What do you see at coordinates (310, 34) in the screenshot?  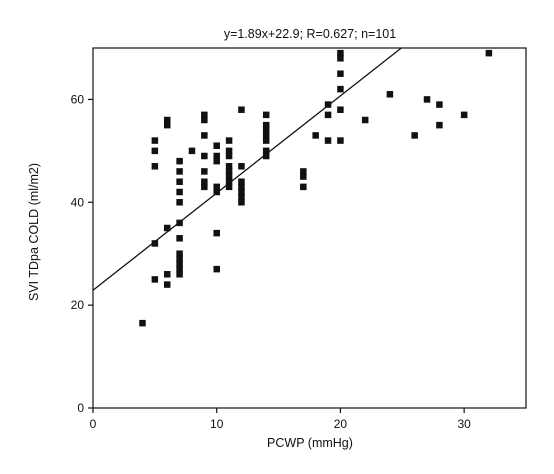 I see `chart-title: y=1.89x+22.9; R=0.627; n=101` at bounding box center [310, 34].